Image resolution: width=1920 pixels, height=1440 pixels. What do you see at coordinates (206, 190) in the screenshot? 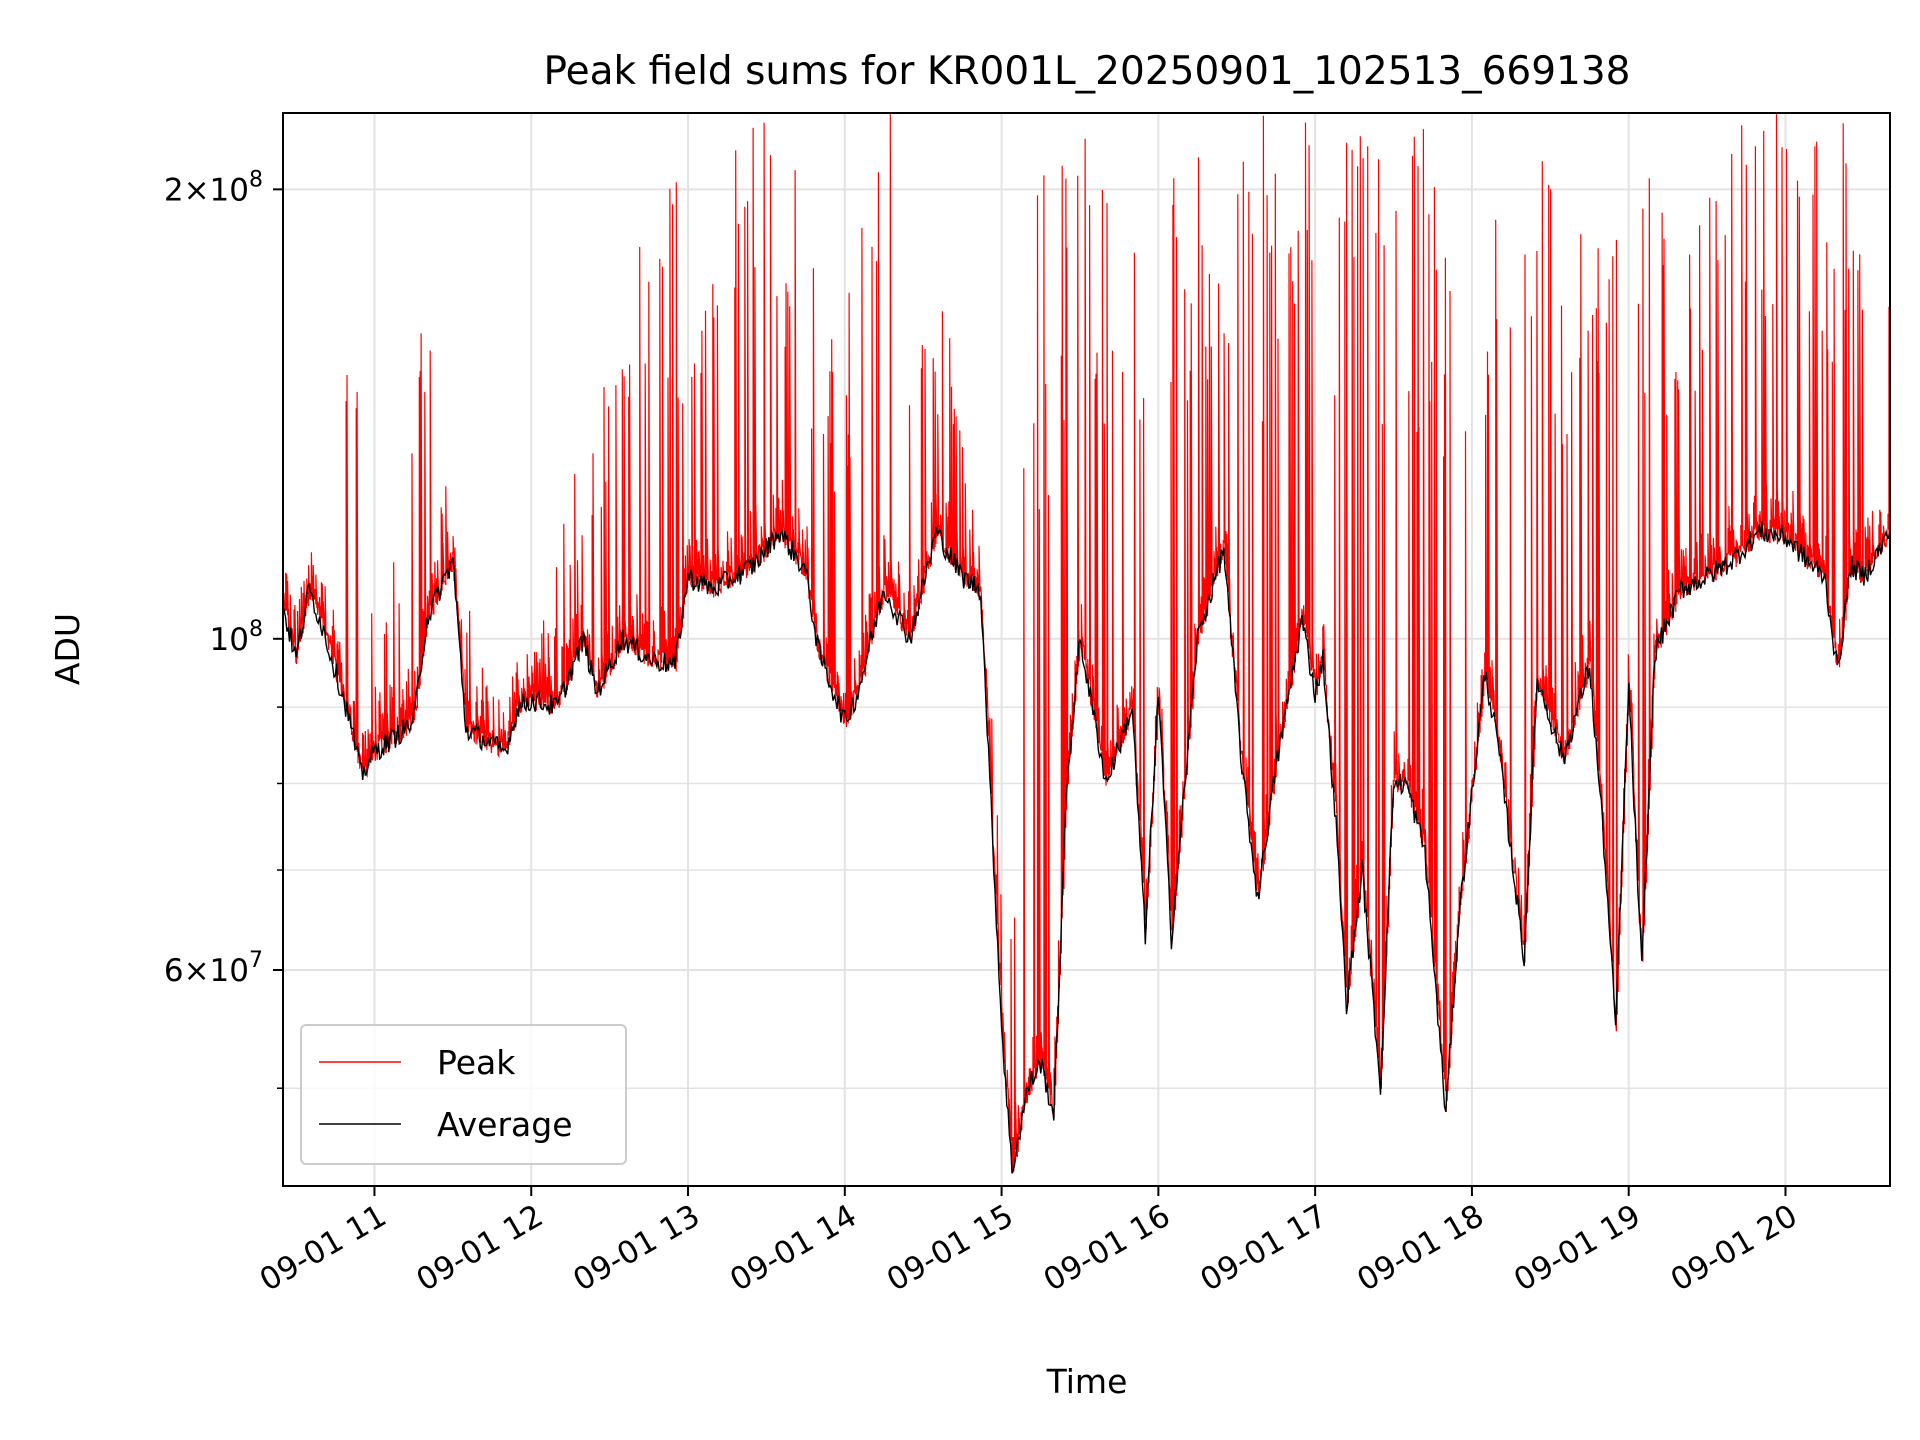
I see `y-tick-base: 2×10` at bounding box center [206, 190].